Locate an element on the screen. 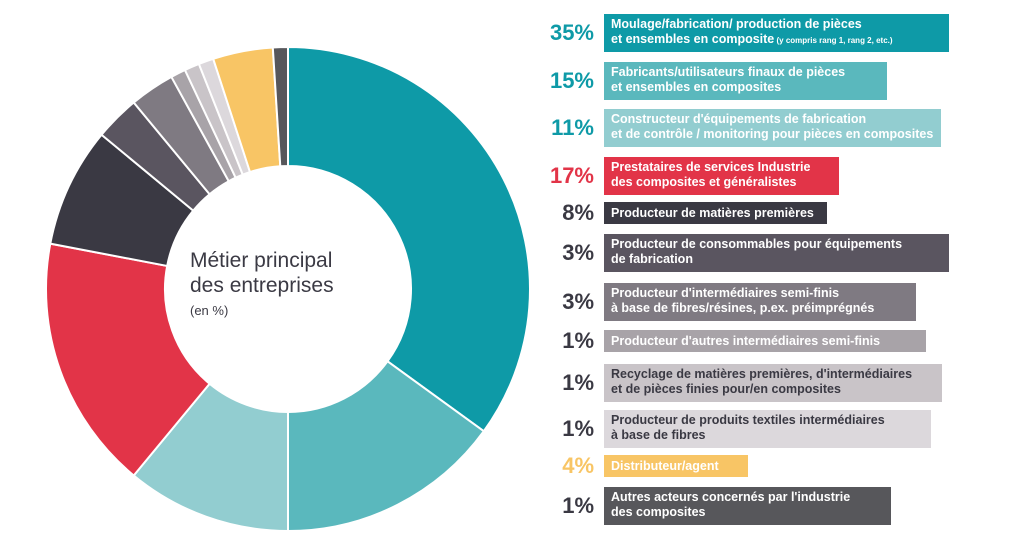 The width and height of the screenshot is (1024, 547). legend-percentage: 15% is located at coordinates (571, 80).